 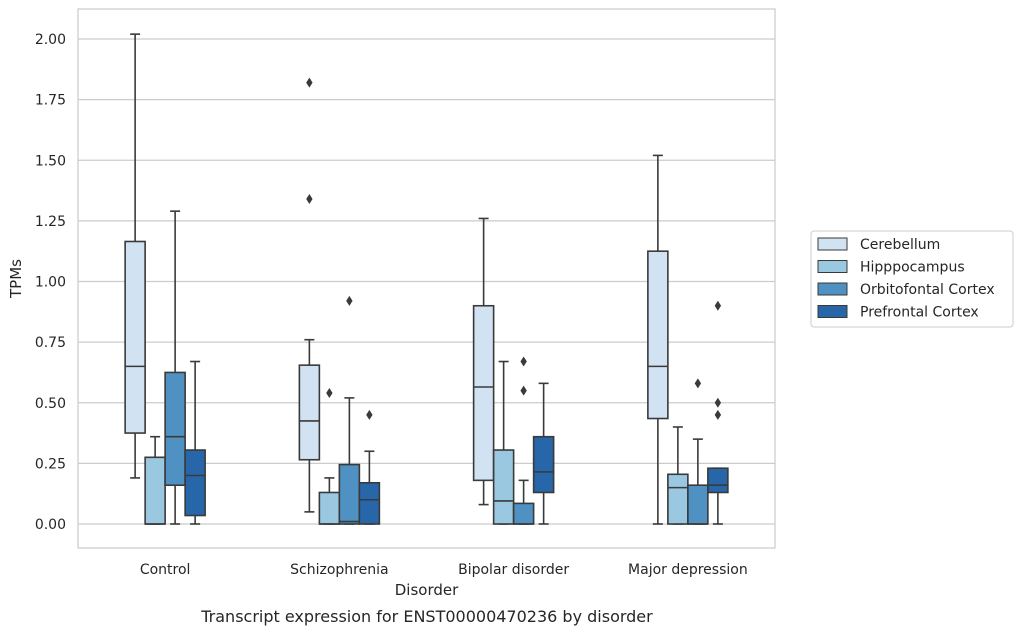 I want to click on x-tick-label: Bipolar disorder, so click(x=513, y=570).